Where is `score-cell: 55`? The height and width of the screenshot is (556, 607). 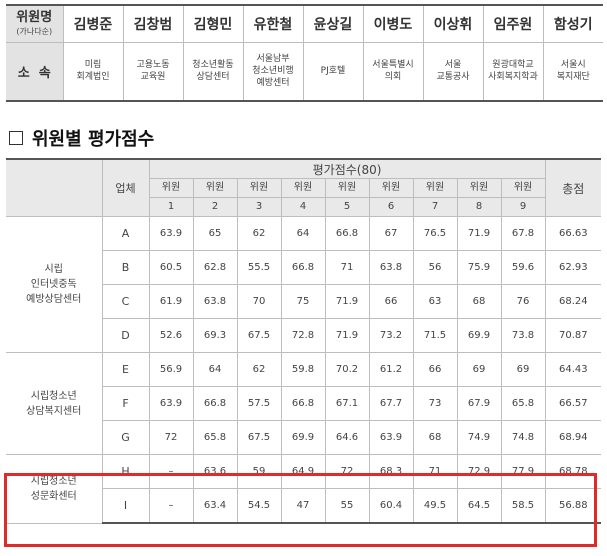
score-cell: 55 is located at coordinates (347, 506).